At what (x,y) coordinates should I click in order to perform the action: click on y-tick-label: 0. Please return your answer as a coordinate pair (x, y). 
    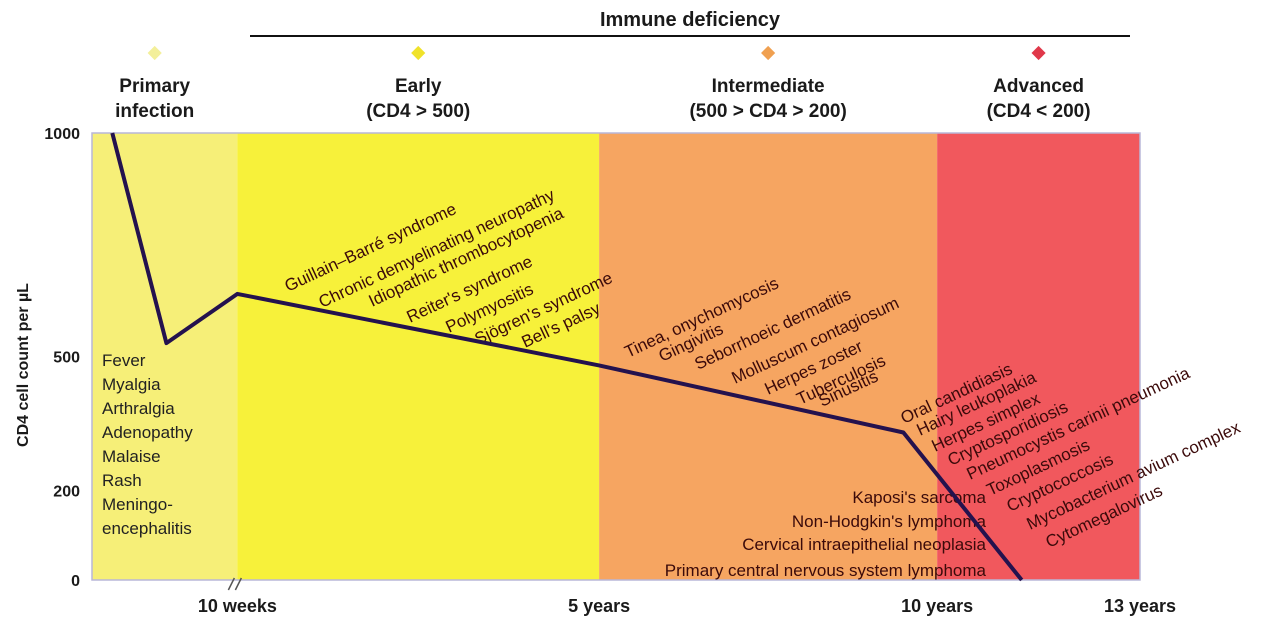
    Looking at the image, I should click on (75, 581).